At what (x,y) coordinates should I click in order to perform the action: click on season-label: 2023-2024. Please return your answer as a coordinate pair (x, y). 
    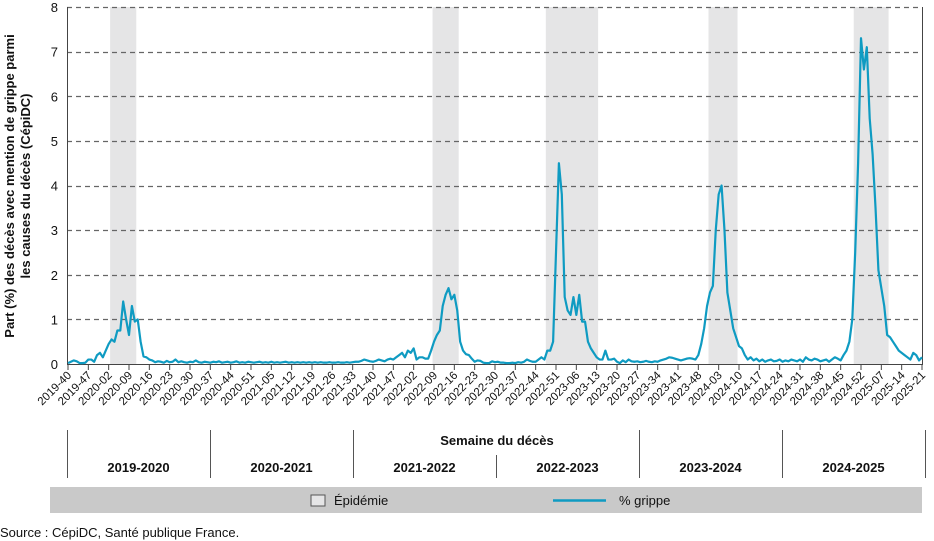
    Looking at the image, I should click on (710, 467).